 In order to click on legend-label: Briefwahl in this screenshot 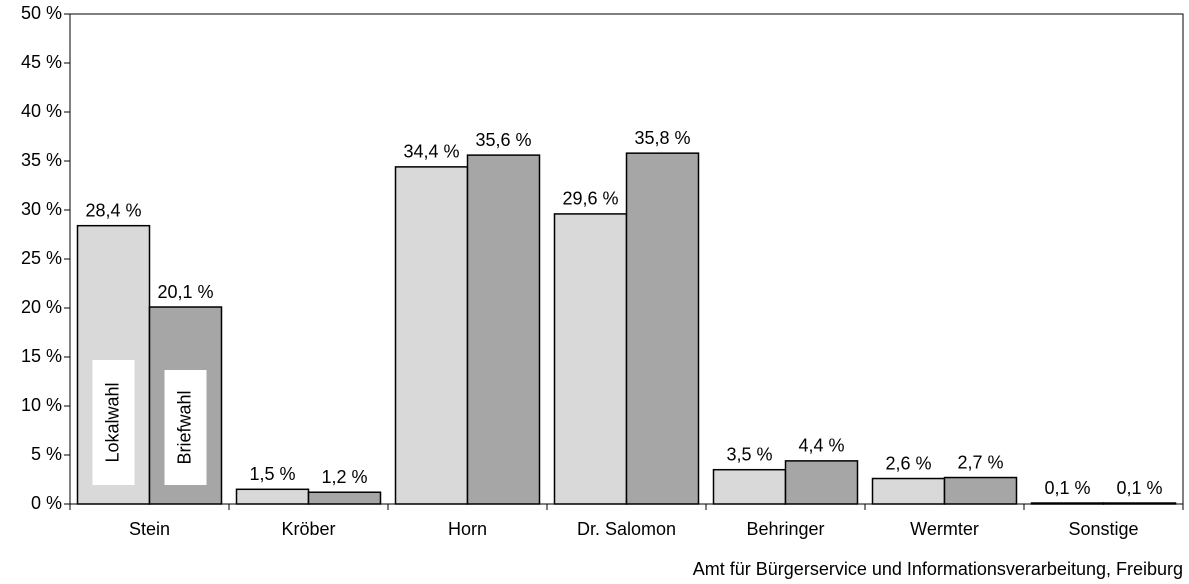, I will do `click(184, 427)`.